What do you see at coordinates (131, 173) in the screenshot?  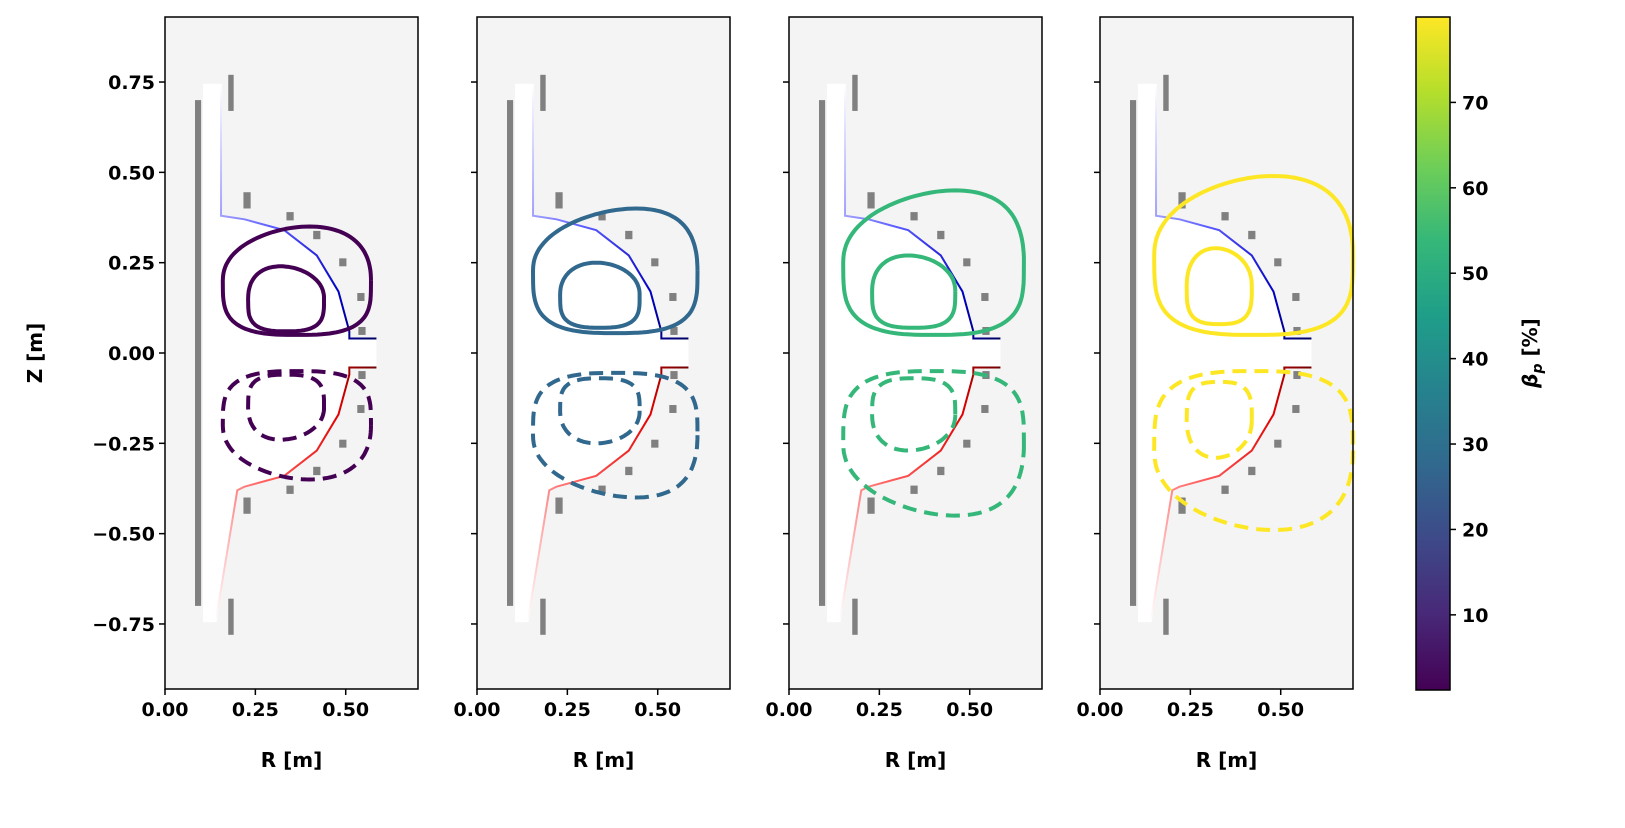 I see `y-tick-label: 0.50` at bounding box center [131, 173].